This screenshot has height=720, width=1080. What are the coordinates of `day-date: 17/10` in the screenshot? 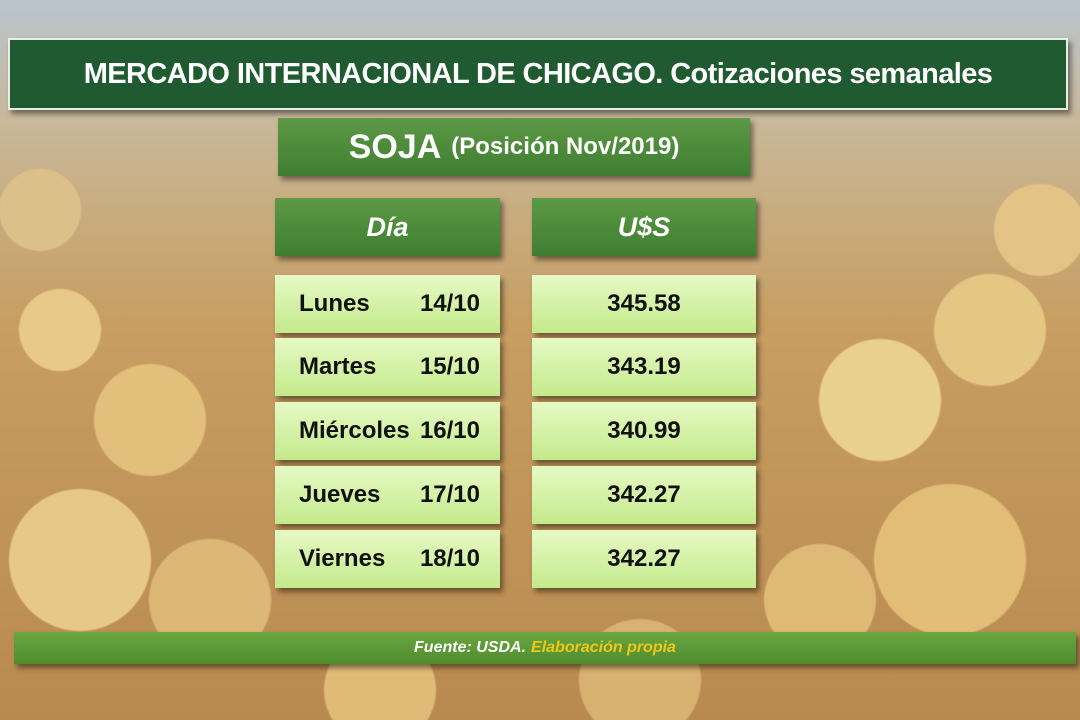 It's located at (449, 494).